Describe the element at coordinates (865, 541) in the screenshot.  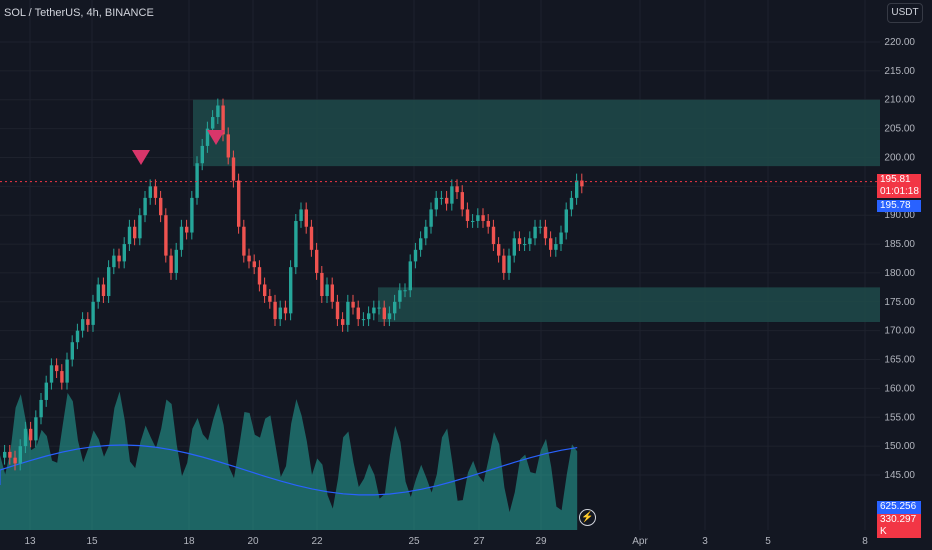
I see `time-axis-label: 8` at that location.